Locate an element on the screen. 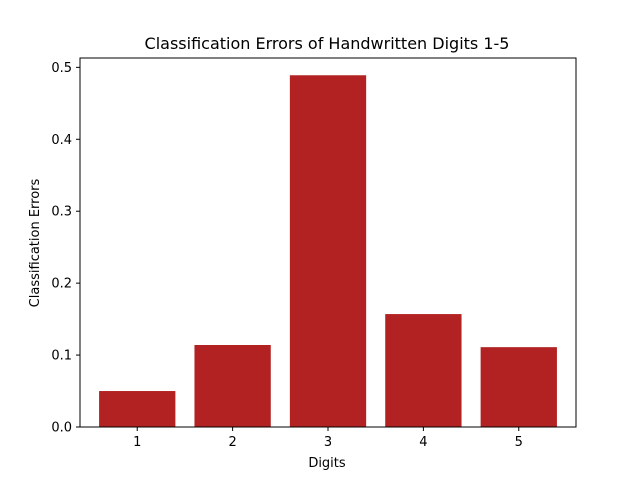 The width and height of the screenshot is (640, 480). y-tick-label-0: 0.0 is located at coordinates (61, 428).